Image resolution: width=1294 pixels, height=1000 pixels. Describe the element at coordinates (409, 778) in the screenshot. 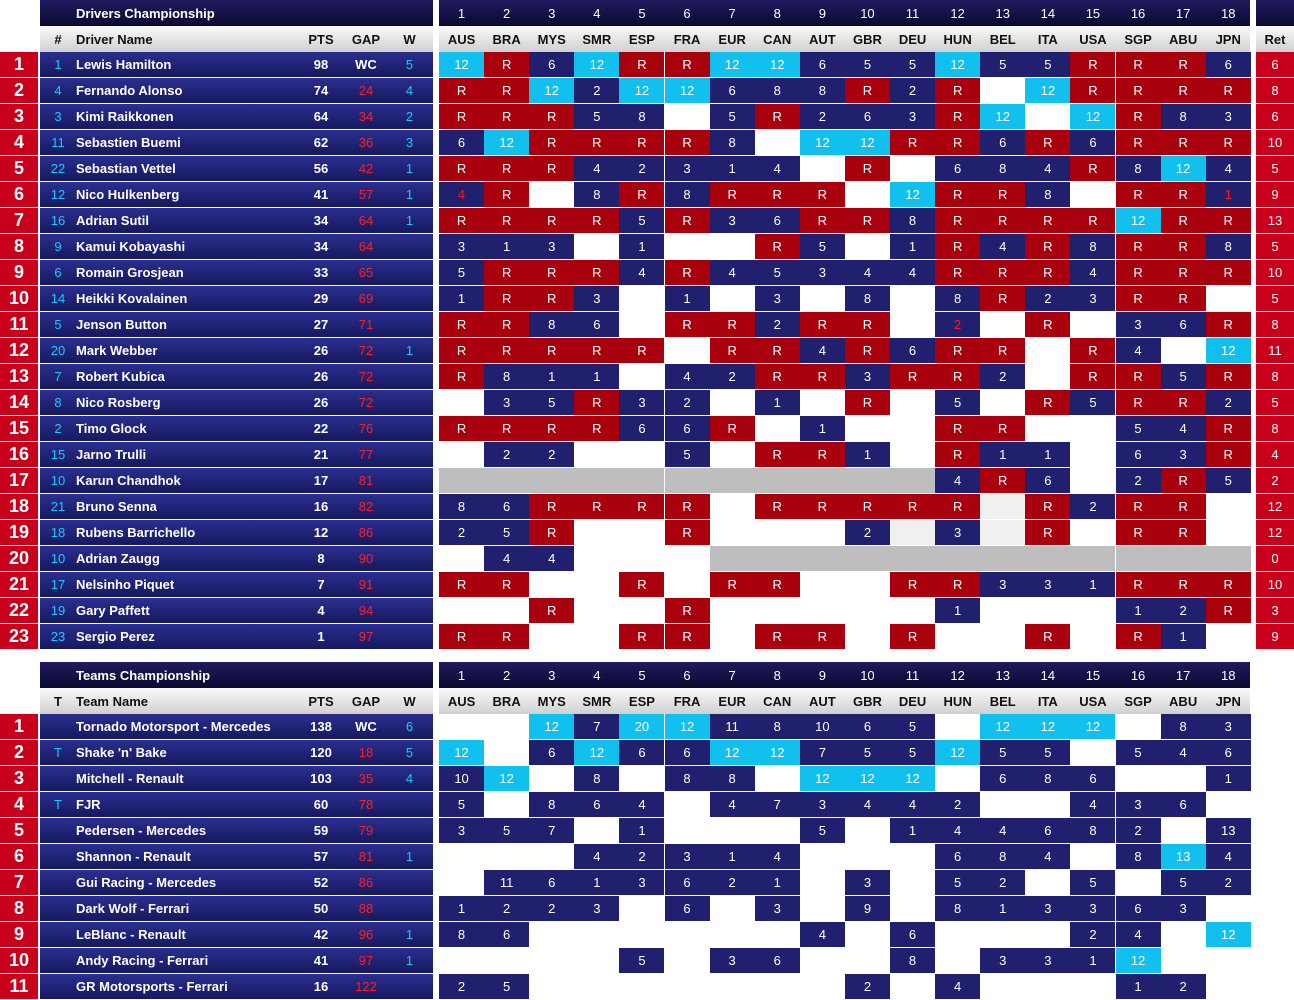

I see `wins-value: 4` at that location.